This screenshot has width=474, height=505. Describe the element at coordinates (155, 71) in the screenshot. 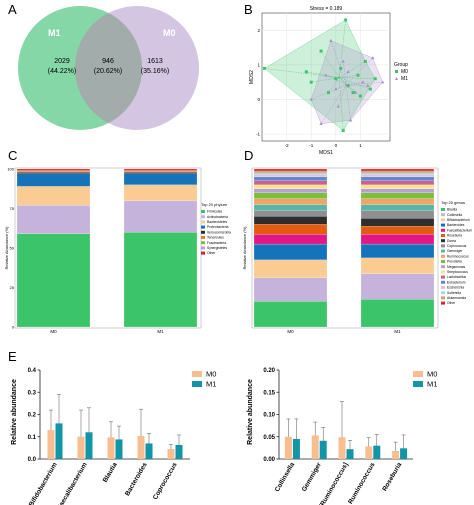

I see `venn-percent-m0-only: (35.16%)` at that location.